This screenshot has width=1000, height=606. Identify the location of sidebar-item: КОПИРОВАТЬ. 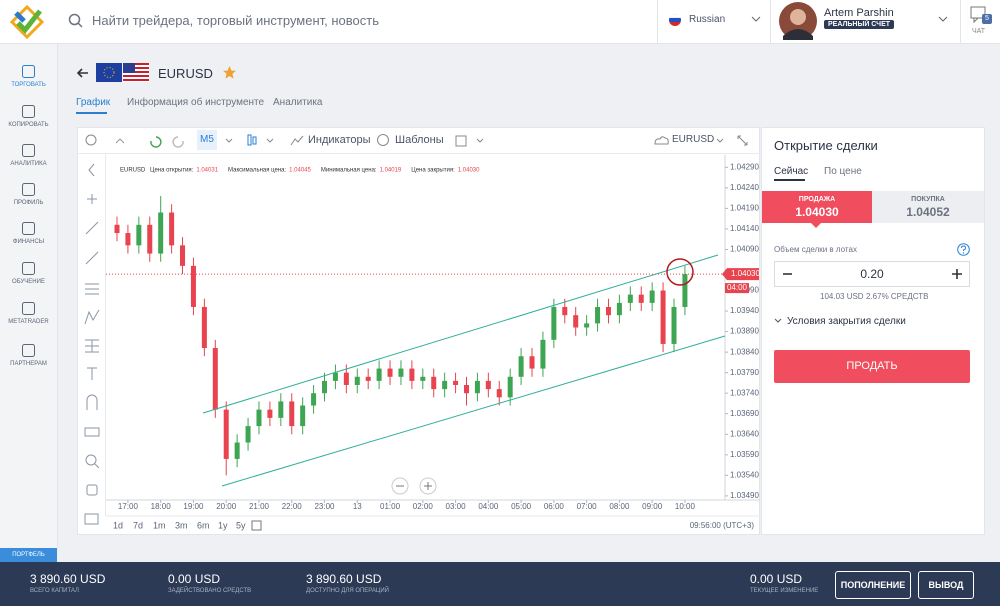
(28, 125).